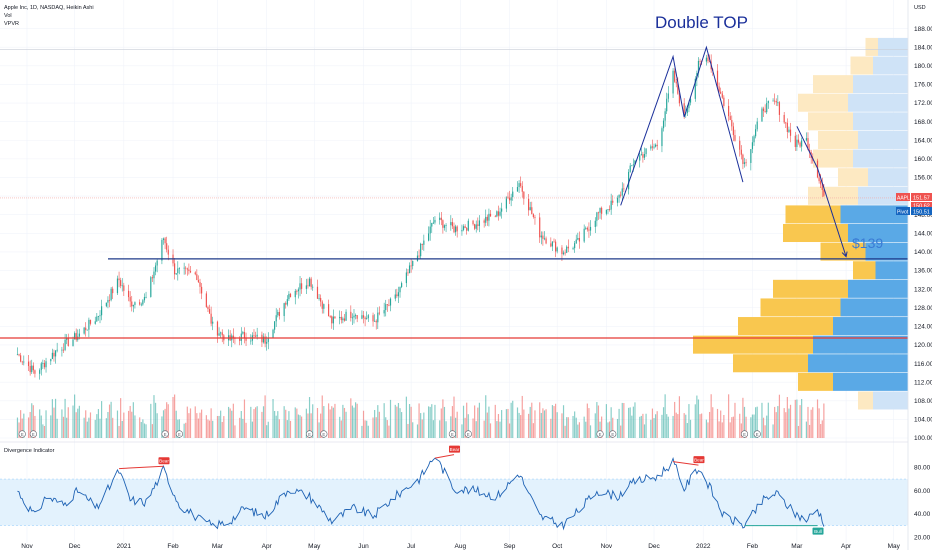 The width and height of the screenshot is (932, 550). What do you see at coordinates (923, 327) in the screenshot?
I see `price-tick-label: 124.00` at bounding box center [923, 327].